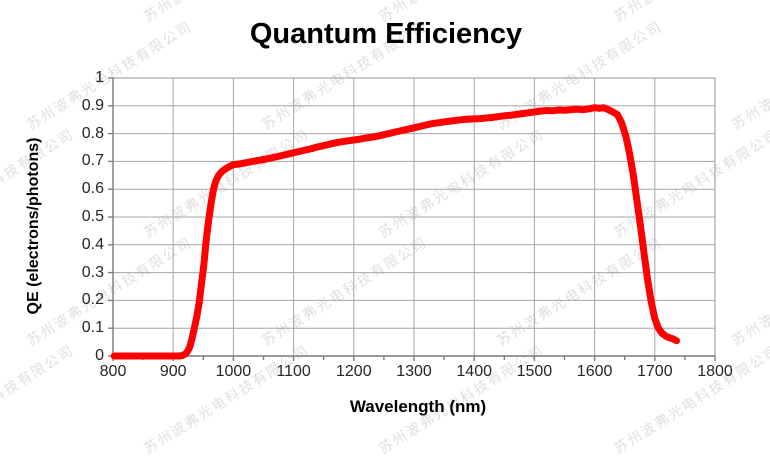 The width and height of the screenshot is (770, 468). Describe the element at coordinates (293, 371) in the screenshot. I see `x-tick-label: 1100` at that location.